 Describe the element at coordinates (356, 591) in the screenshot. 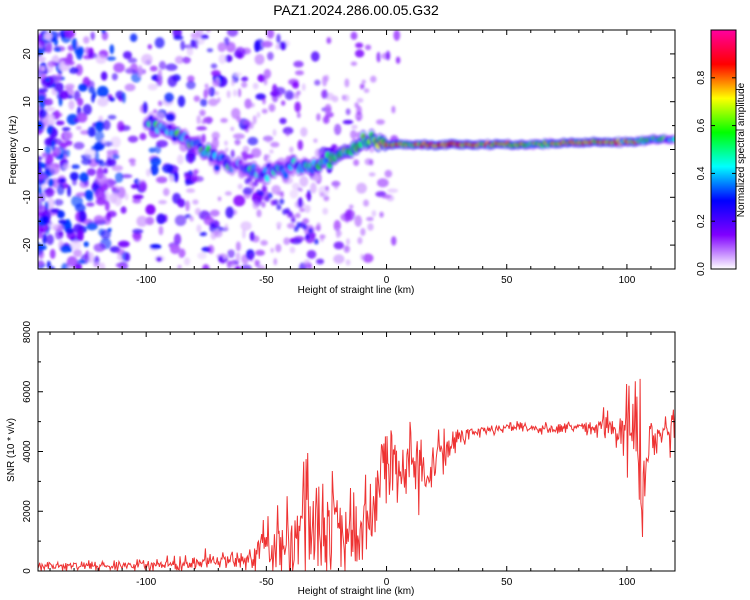

I see `snr-x-axis-label: Height of straight line (km)` at that location.